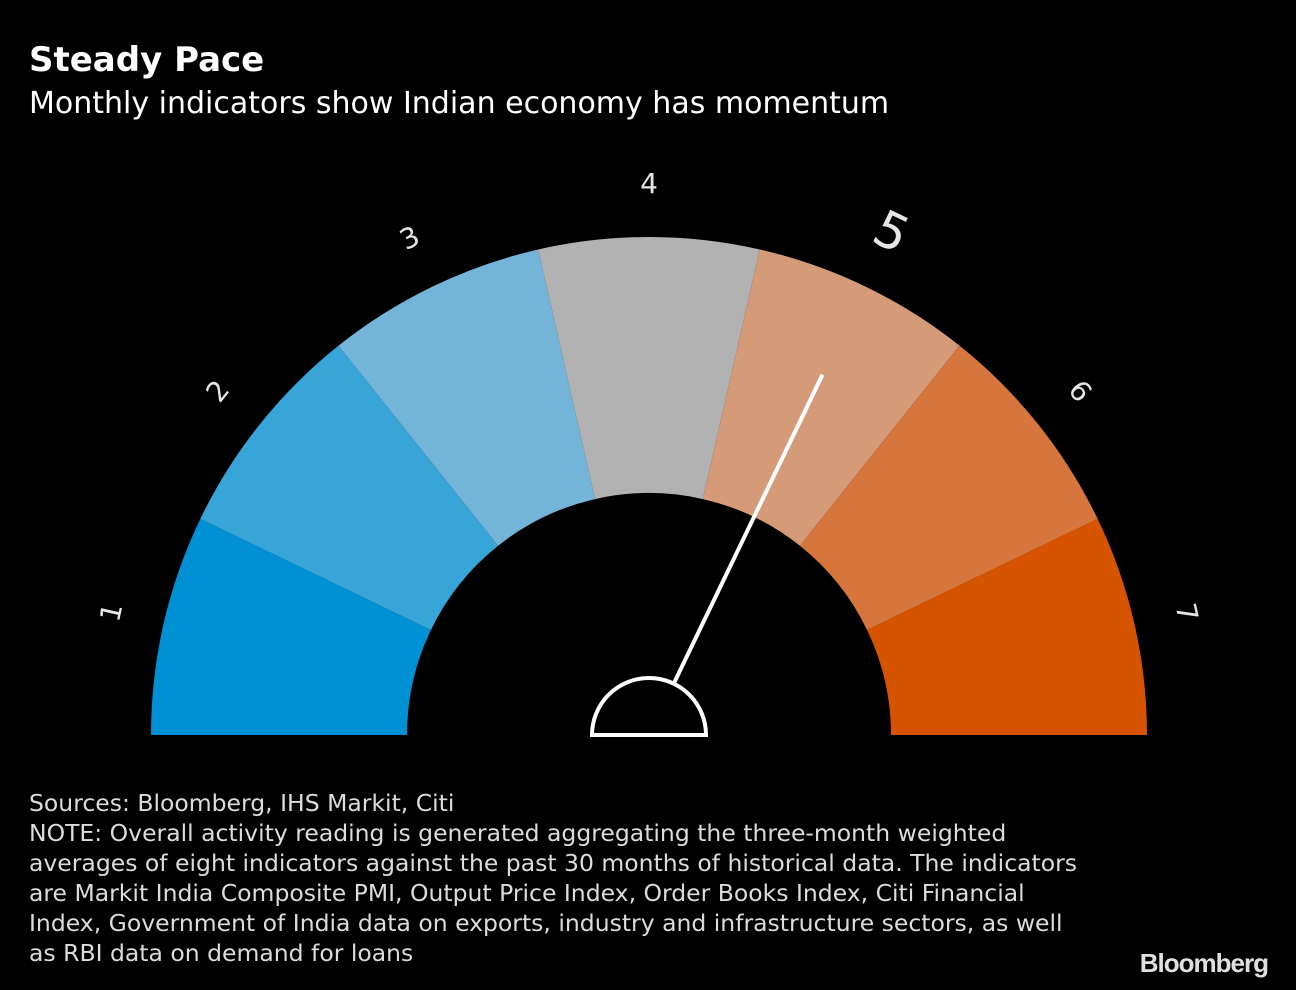  Describe the element at coordinates (1187, 612) in the screenshot. I see `gauge-label-7: 7` at that location.